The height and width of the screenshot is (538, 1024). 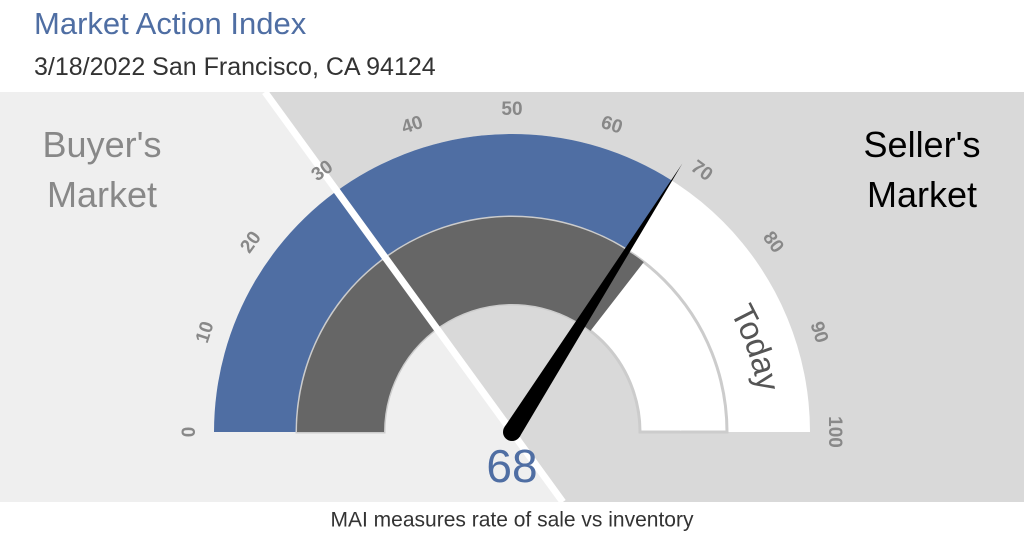 What do you see at coordinates (512, 520) in the screenshot?
I see `footnote: MAI measures rate of sale vs inventory` at bounding box center [512, 520].